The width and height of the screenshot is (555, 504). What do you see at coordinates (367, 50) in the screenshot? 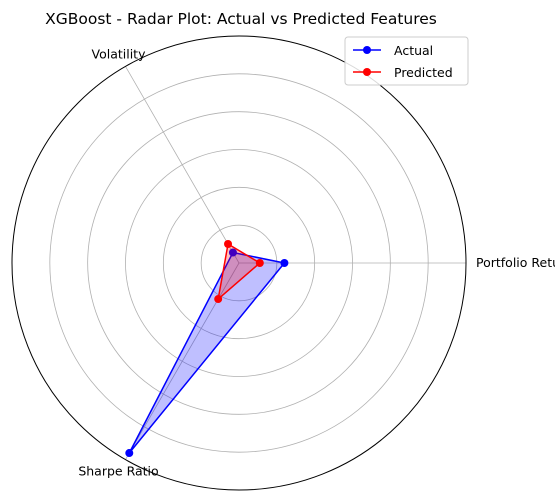
I see `legend-actual-marker` at bounding box center [367, 50].